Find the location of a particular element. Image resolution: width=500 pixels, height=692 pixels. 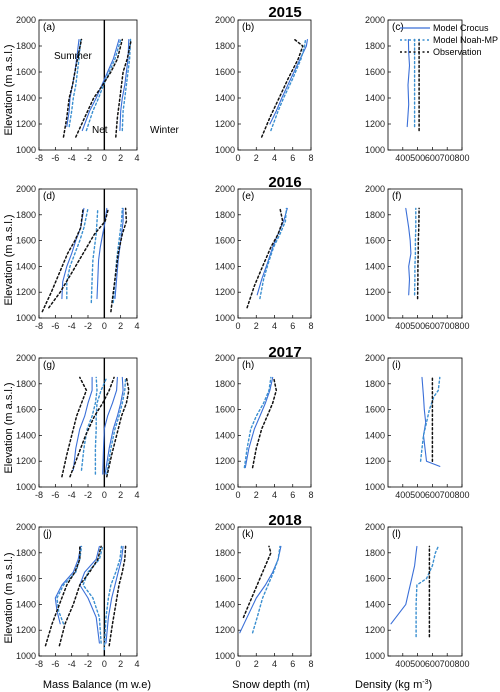

x-tick-label: 8 is located at coordinates (310, 664).